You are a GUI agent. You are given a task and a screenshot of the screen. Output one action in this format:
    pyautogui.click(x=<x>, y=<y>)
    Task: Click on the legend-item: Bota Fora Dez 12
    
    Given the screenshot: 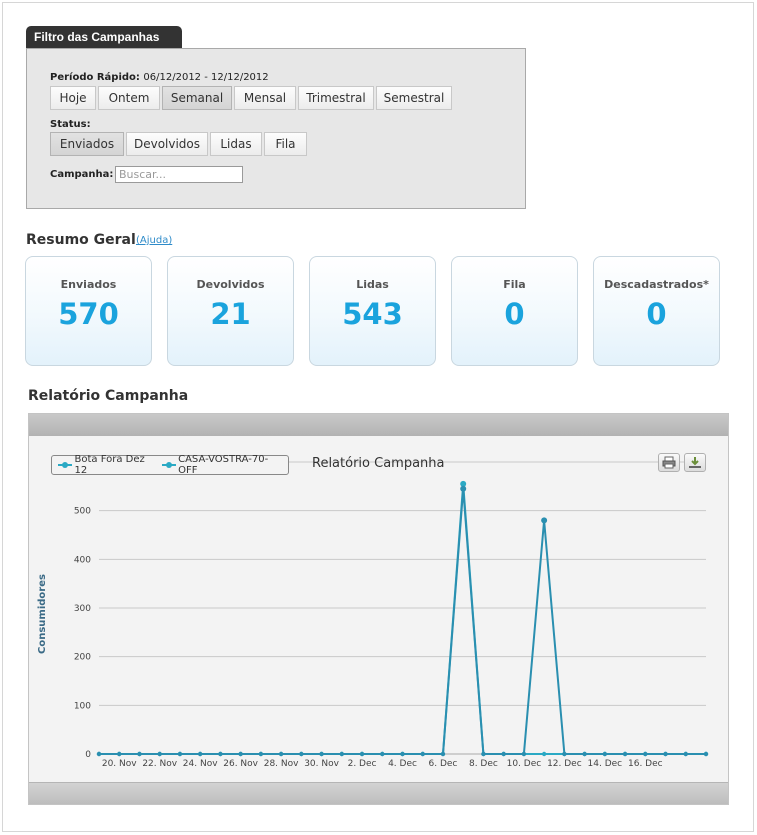 What is the action you would take?
    pyautogui.click(x=108, y=465)
    